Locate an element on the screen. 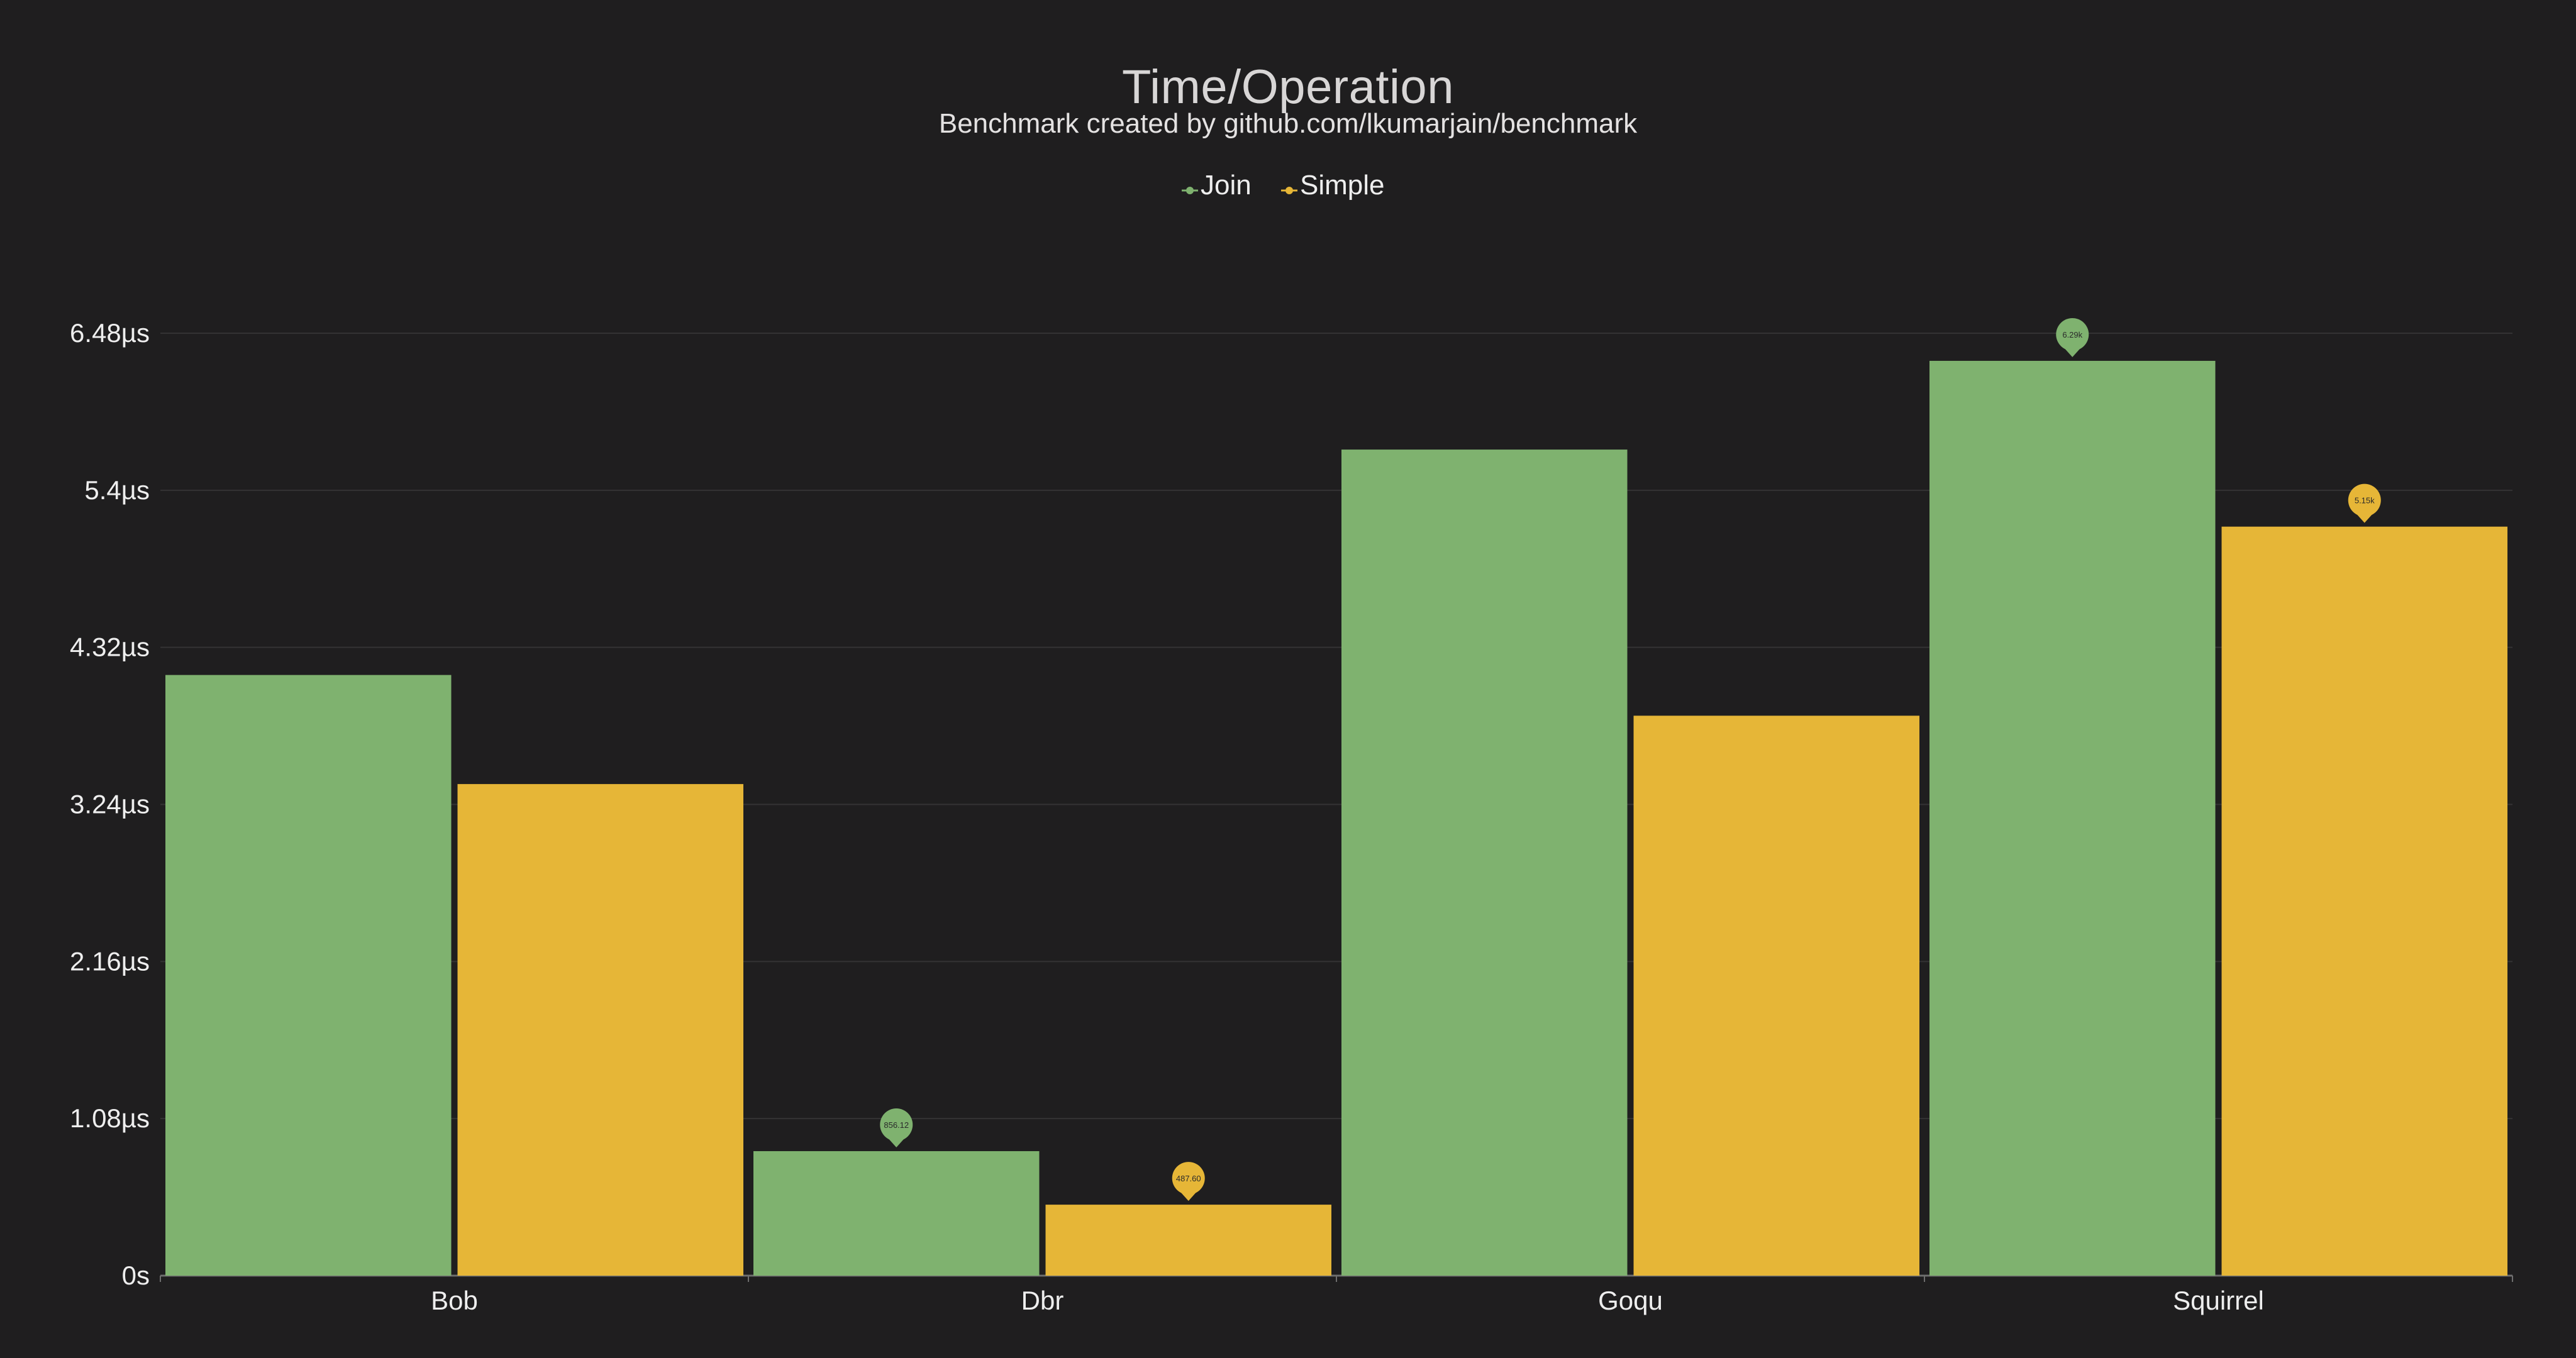 This screenshot has height=1358, width=2576. y-tick-label: 0s is located at coordinates (136, 1275).